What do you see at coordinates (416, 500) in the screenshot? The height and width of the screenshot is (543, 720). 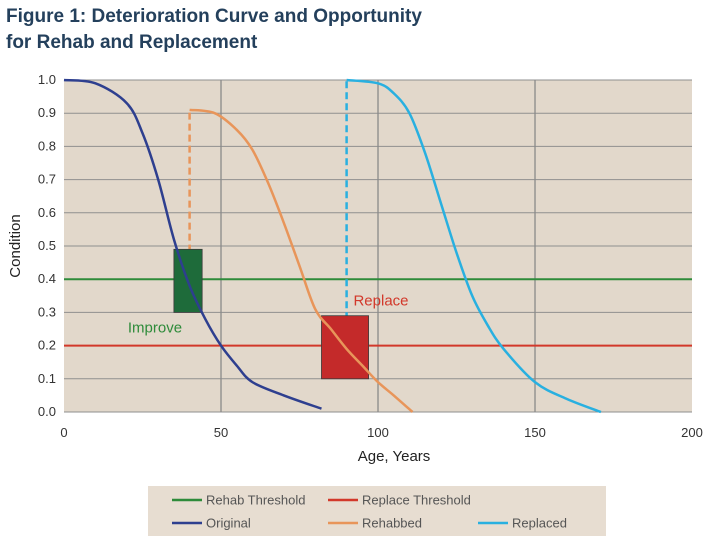 I see `legend-label: Replace Threshold` at bounding box center [416, 500].